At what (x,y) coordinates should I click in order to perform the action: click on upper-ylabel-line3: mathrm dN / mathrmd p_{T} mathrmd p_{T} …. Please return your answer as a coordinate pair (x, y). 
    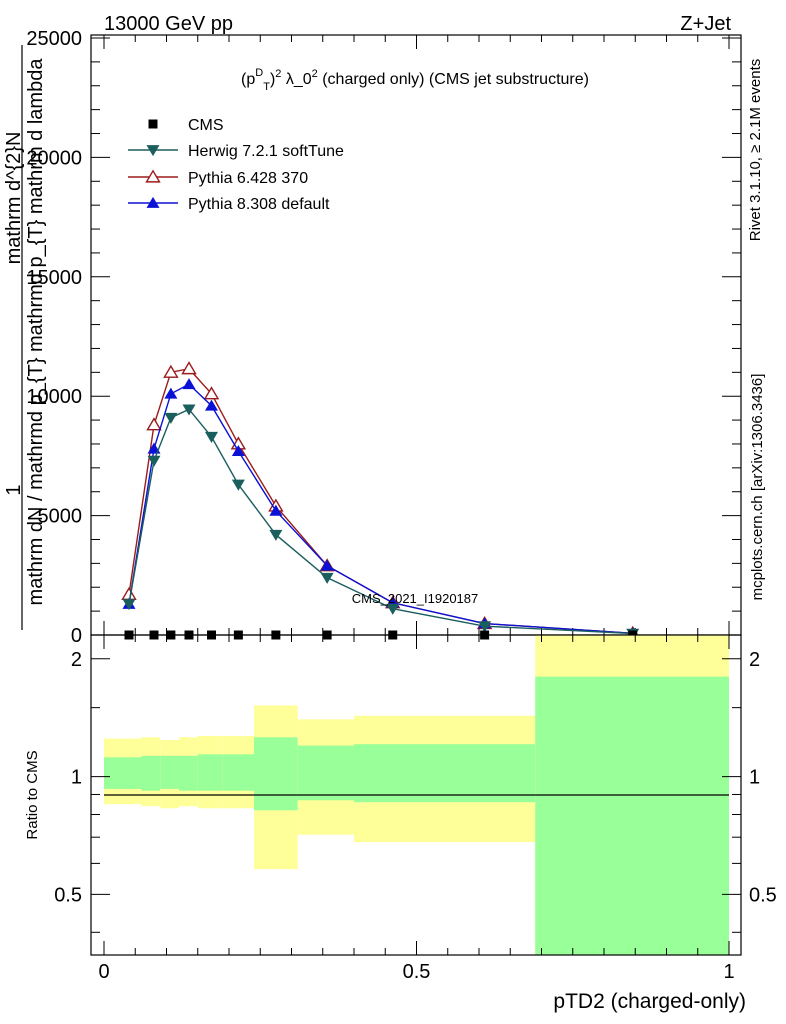
    Looking at the image, I should click on (36, 332).